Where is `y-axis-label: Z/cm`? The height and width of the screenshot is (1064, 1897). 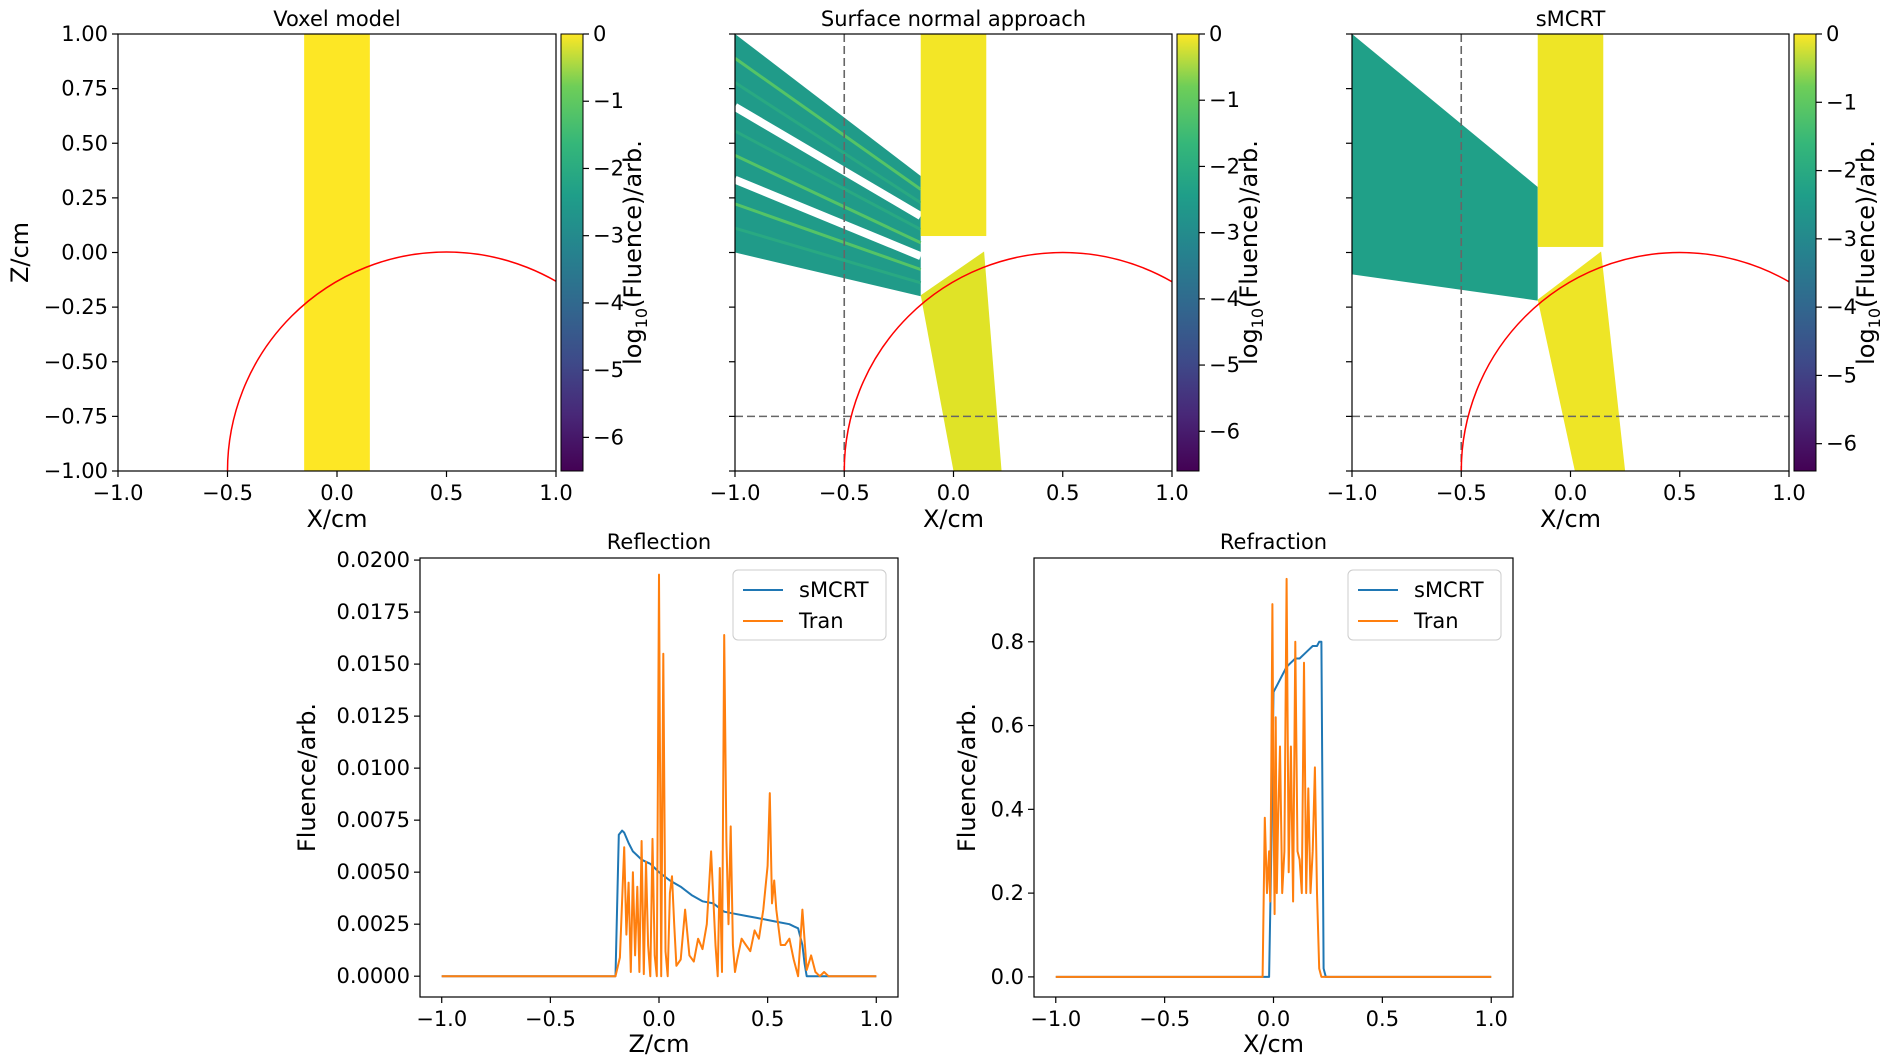 y-axis-label: Z/cm is located at coordinates (20, 252).